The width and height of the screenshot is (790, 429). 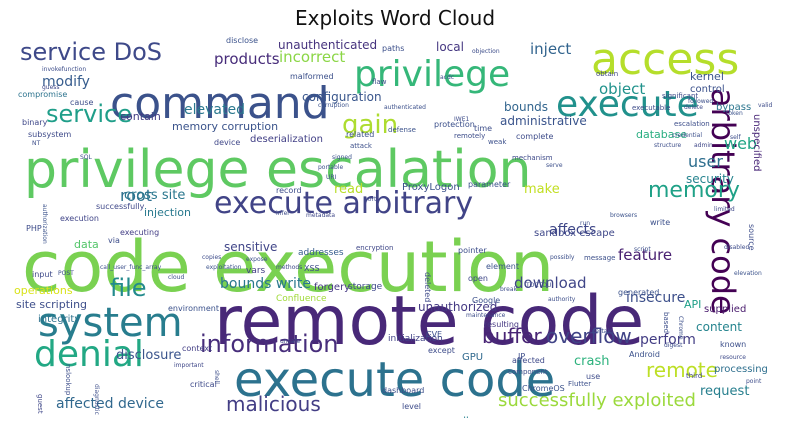 I want to click on word-deserialization: deserialization, so click(x=286, y=139).